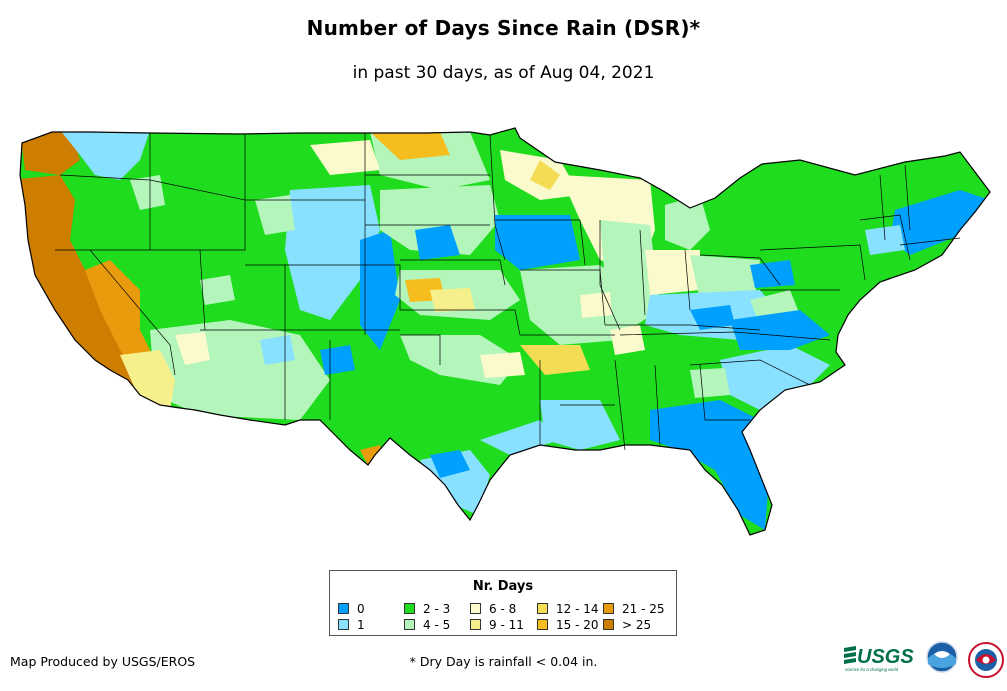  Describe the element at coordinates (351, 609) in the screenshot. I see `legend-item-0: 0` at that location.